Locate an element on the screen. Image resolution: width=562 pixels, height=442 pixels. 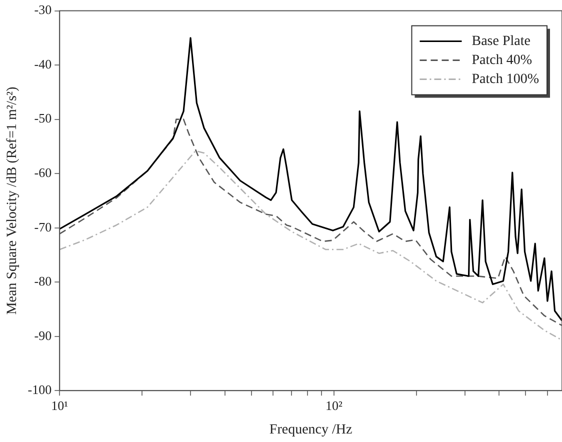
y-tick-label: -100 is located at coordinates (40, 390).